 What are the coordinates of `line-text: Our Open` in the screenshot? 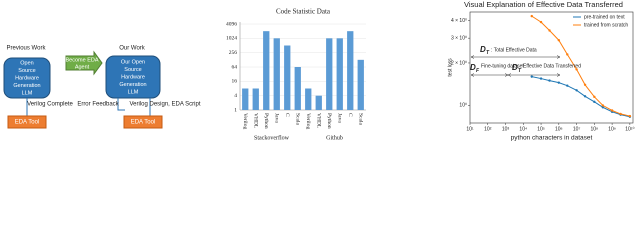 It's located at (133, 62).